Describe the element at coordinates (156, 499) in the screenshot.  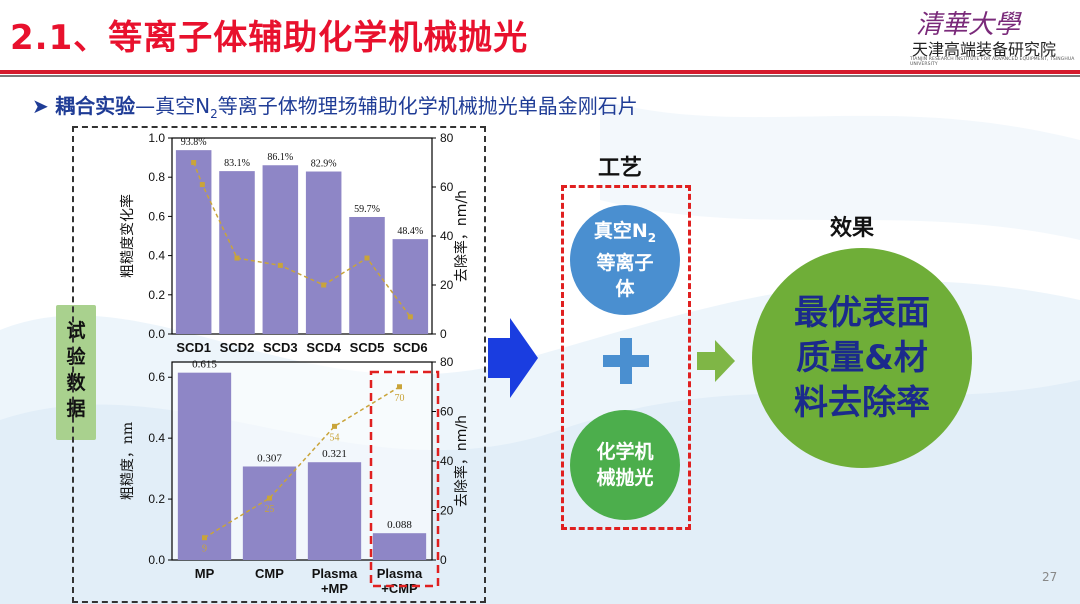
I see `y-tick-label: 0.2` at that location.